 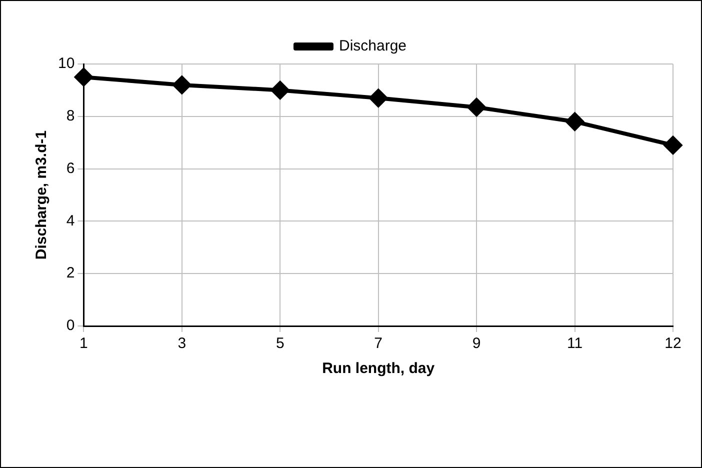 What do you see at coordinates (280, 343) in the screenshot?
I see `x-tick-label: 5` at bounding box center [280, 343].